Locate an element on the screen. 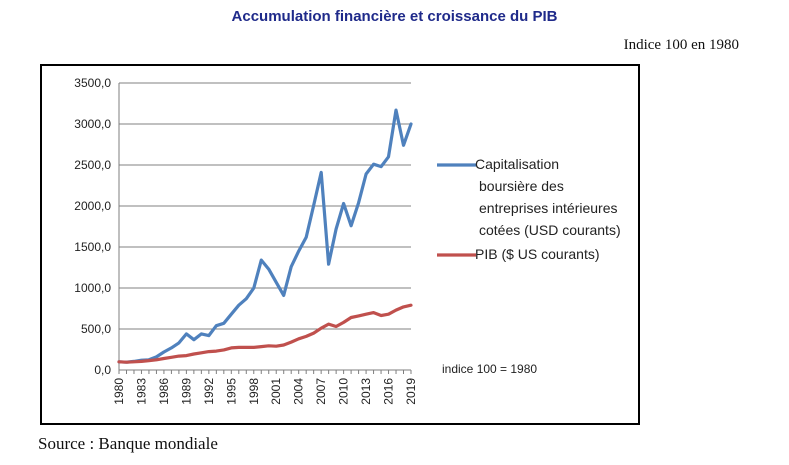 This screenshot has width=789, height=465. y-tick-label: 500,0 is located at coordinates (96, 329).